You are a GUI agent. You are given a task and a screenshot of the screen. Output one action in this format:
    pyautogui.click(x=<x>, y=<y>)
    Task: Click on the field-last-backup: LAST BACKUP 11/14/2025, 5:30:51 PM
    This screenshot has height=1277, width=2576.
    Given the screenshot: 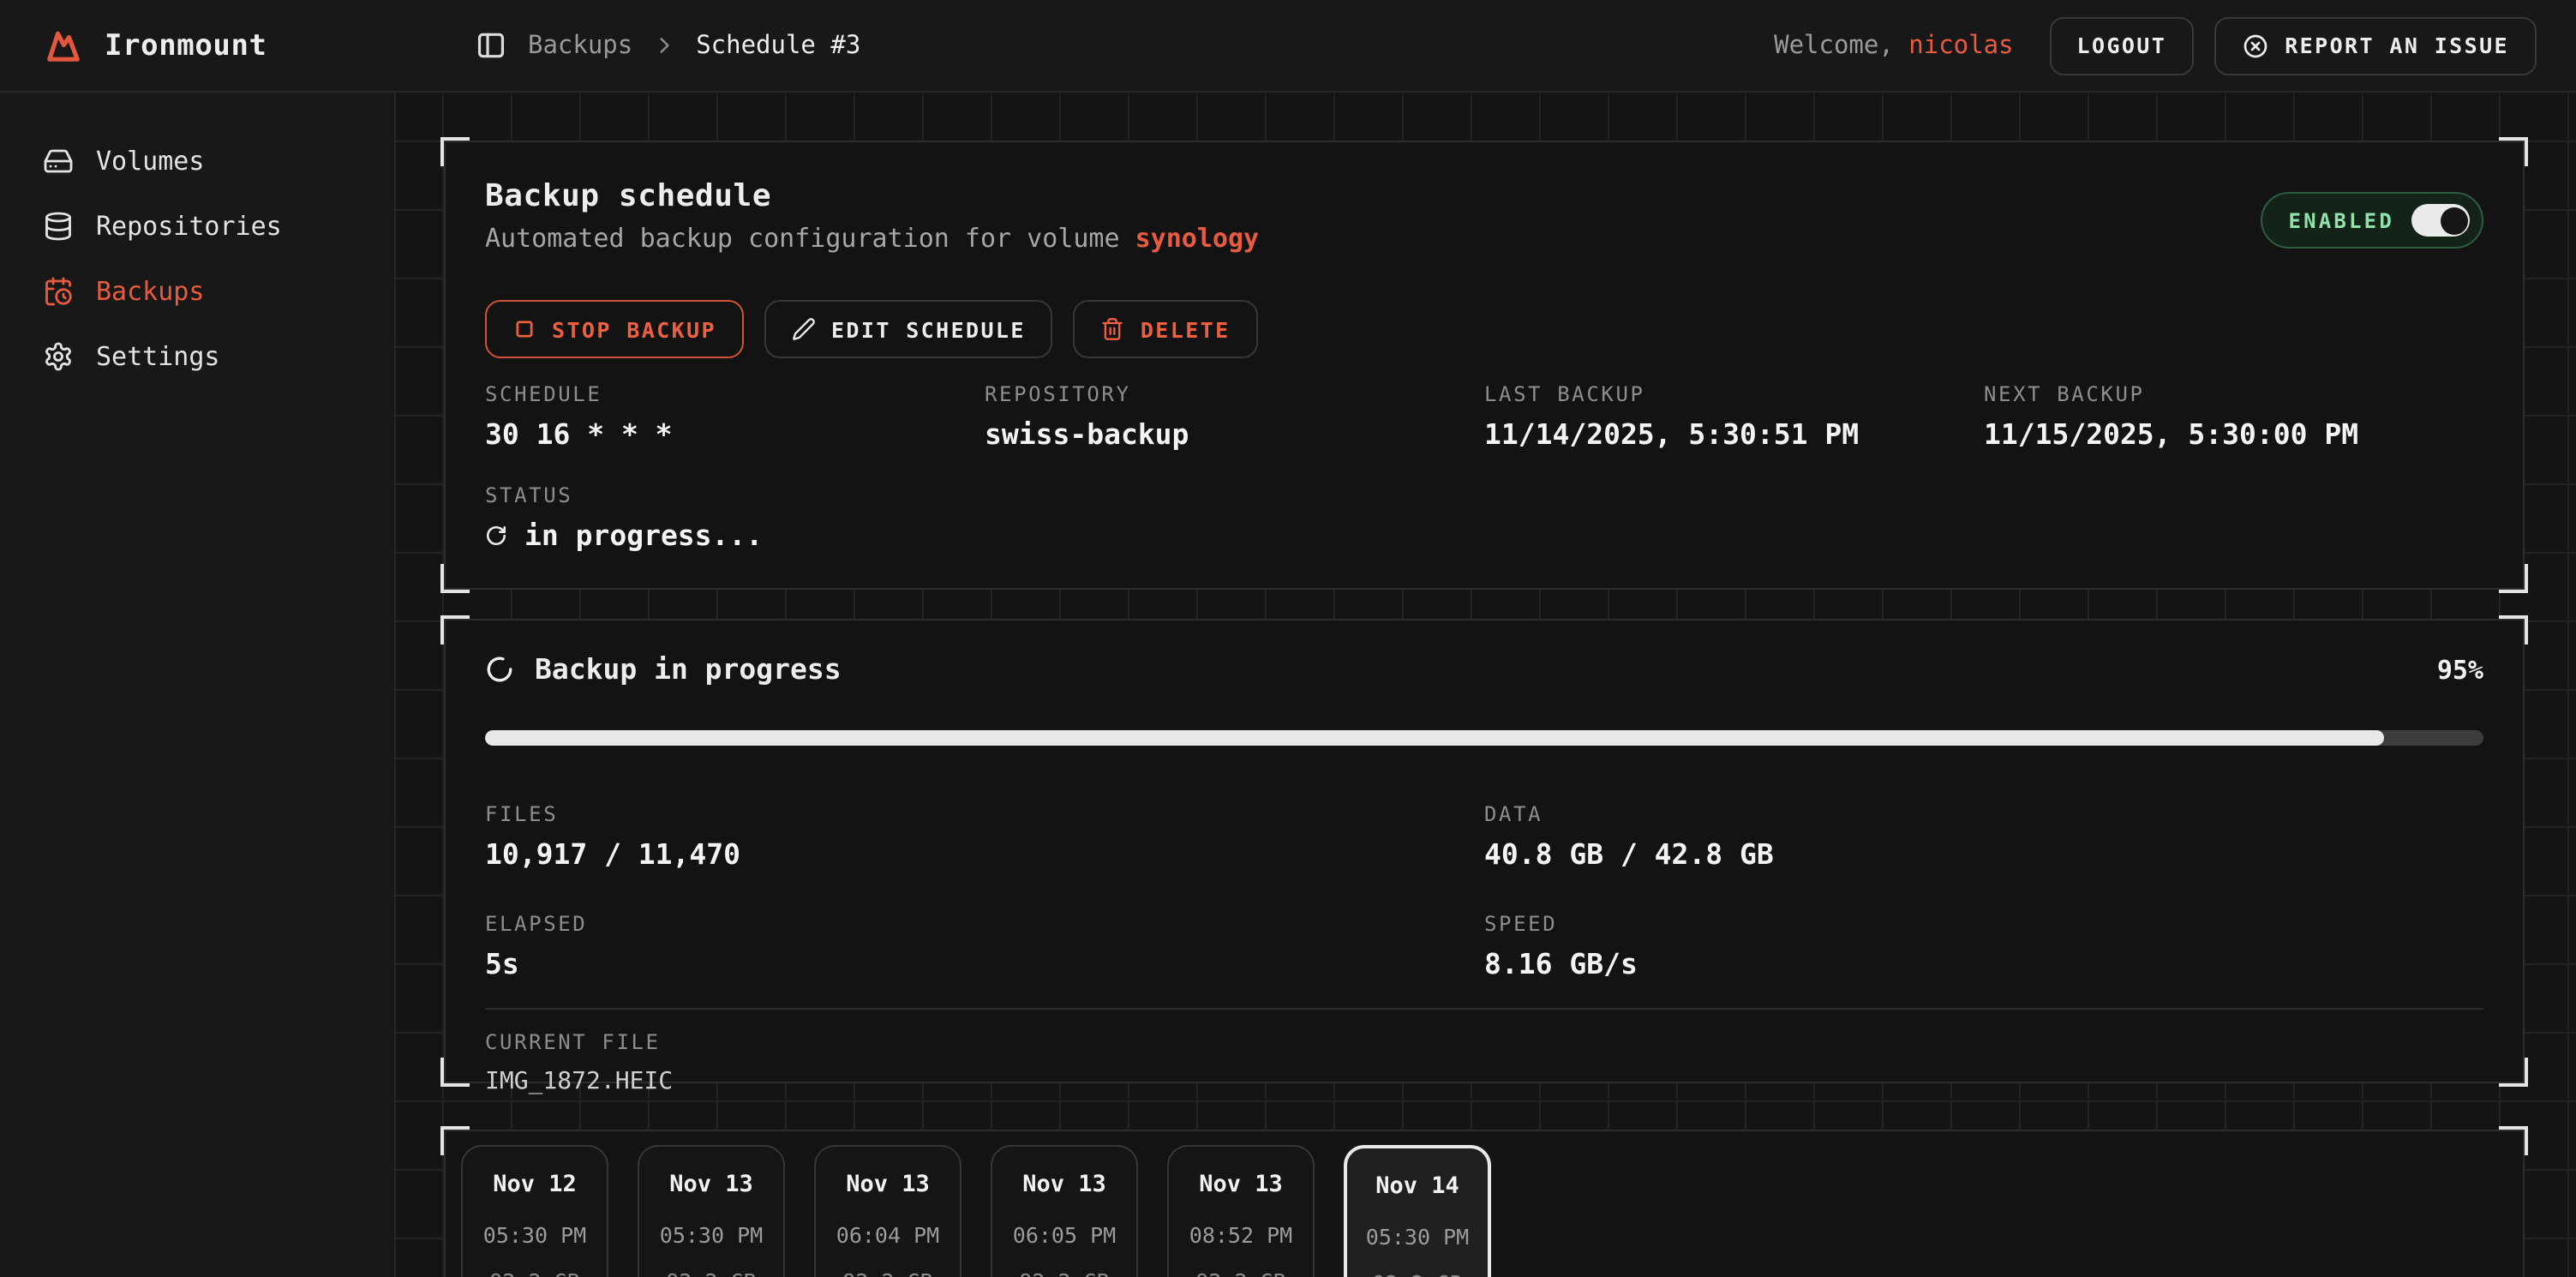 What is the action you would take?
    pyautogui.click(x=1734, y=416)
    